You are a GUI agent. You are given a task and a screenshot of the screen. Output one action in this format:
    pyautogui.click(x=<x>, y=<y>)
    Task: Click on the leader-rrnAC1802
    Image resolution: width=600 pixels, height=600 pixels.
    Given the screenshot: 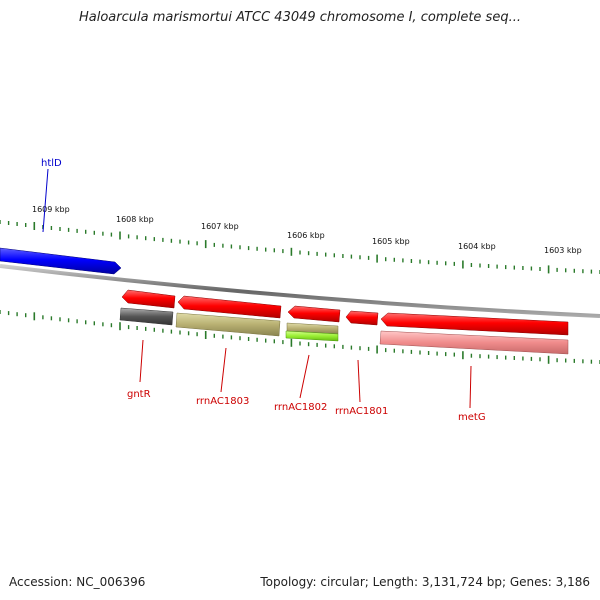 What is the action you would take?
    pyautogui.click(x=304, y=376)
    